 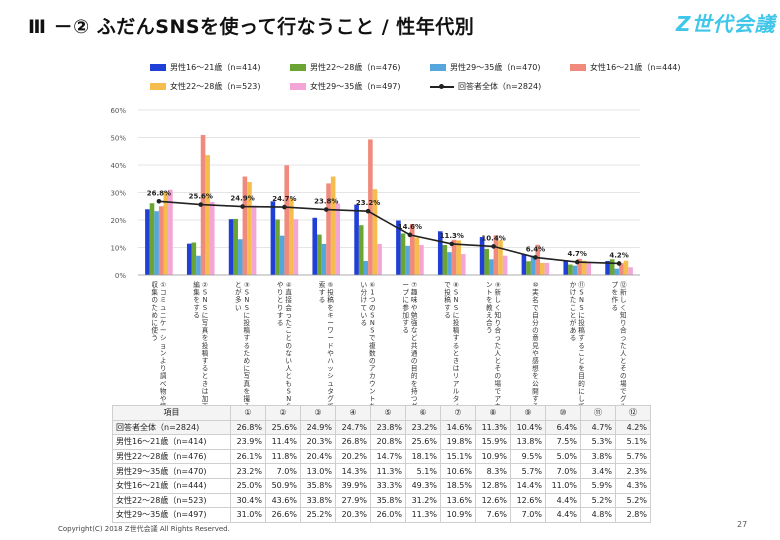 What do you see at coordinates (288, 384) in the screenshot?
I see `category-label-char: も` at bounding box center [288, 384].